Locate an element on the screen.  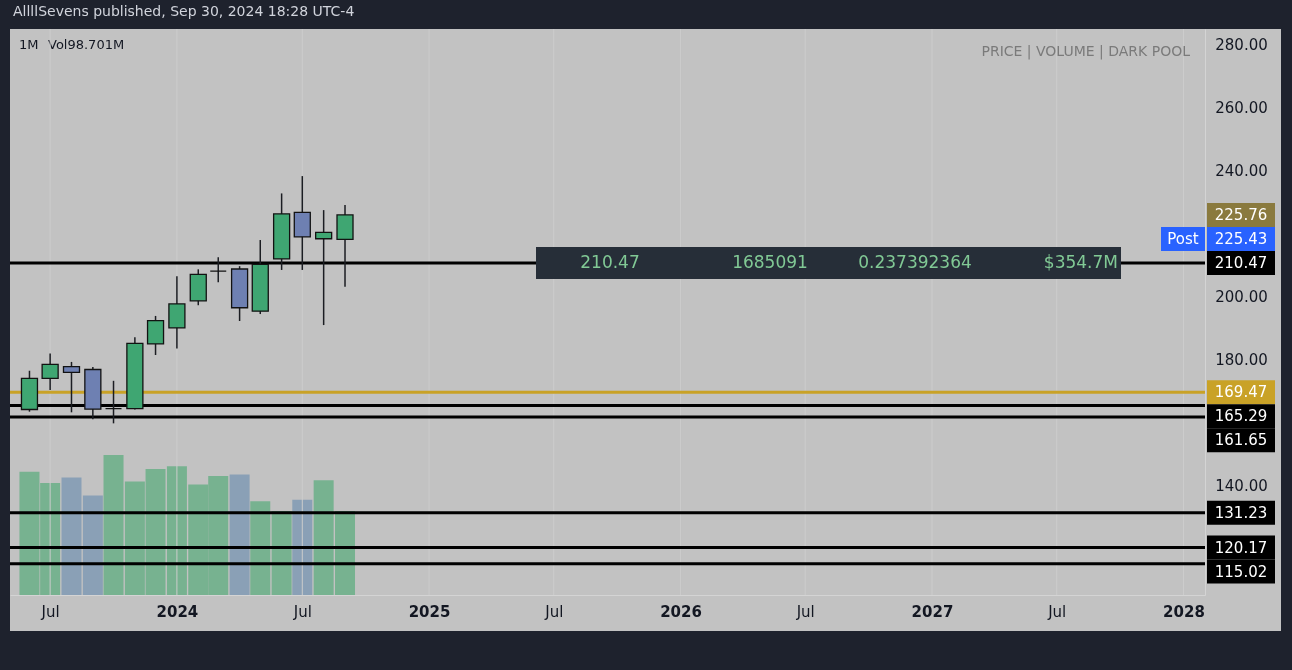
y-tick-label: 180.00 is located at coordinates (1241, 359).